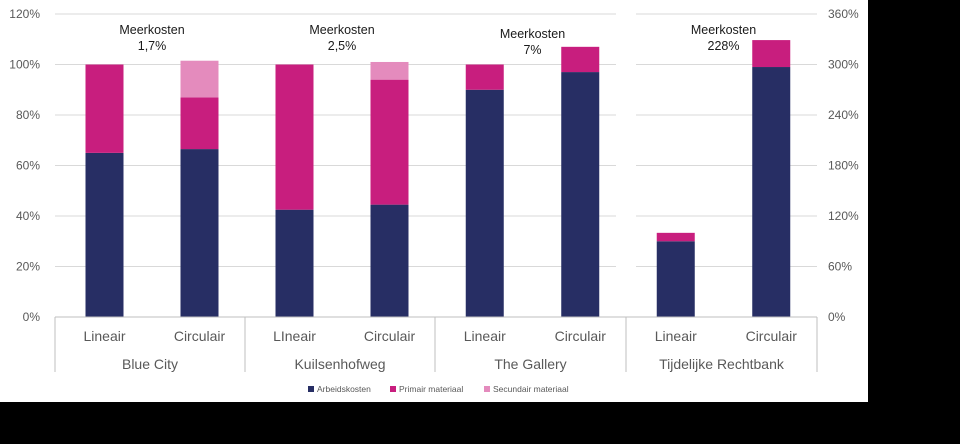 This screenshot has height=444, width=960. I want to click on annotation-value: 228%, so click(724, 46).